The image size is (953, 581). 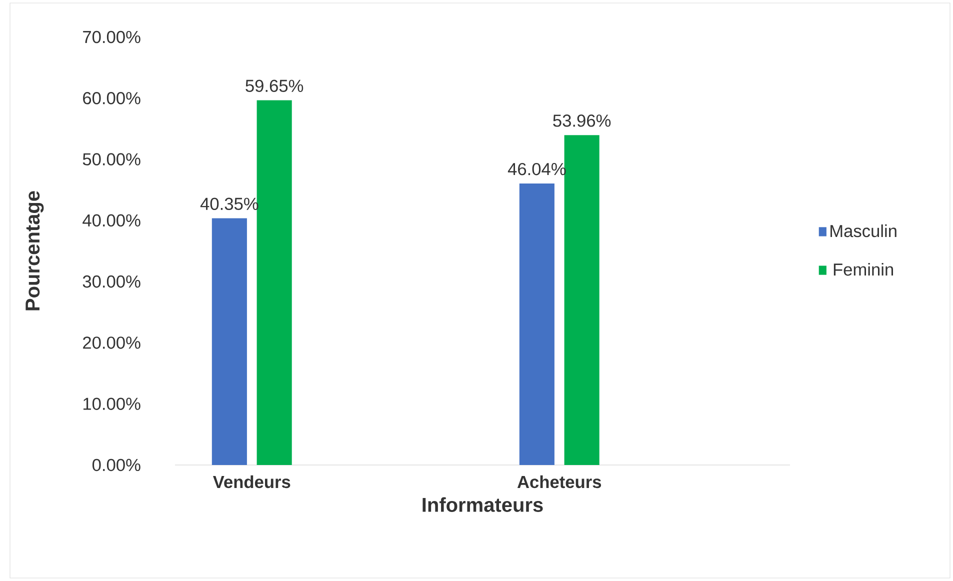 I want to click on y-tick-label: 20.00%, so click(x=111, y=342).